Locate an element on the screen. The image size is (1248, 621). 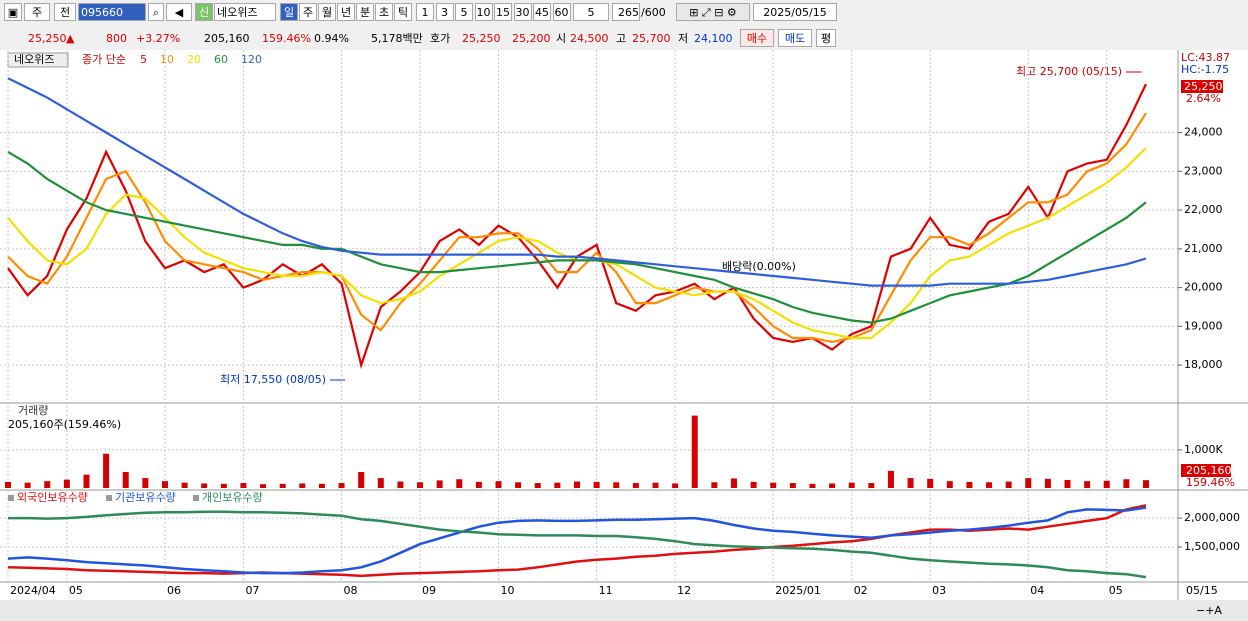
toolbar-button: 15 is located at coordinates (503, 12).